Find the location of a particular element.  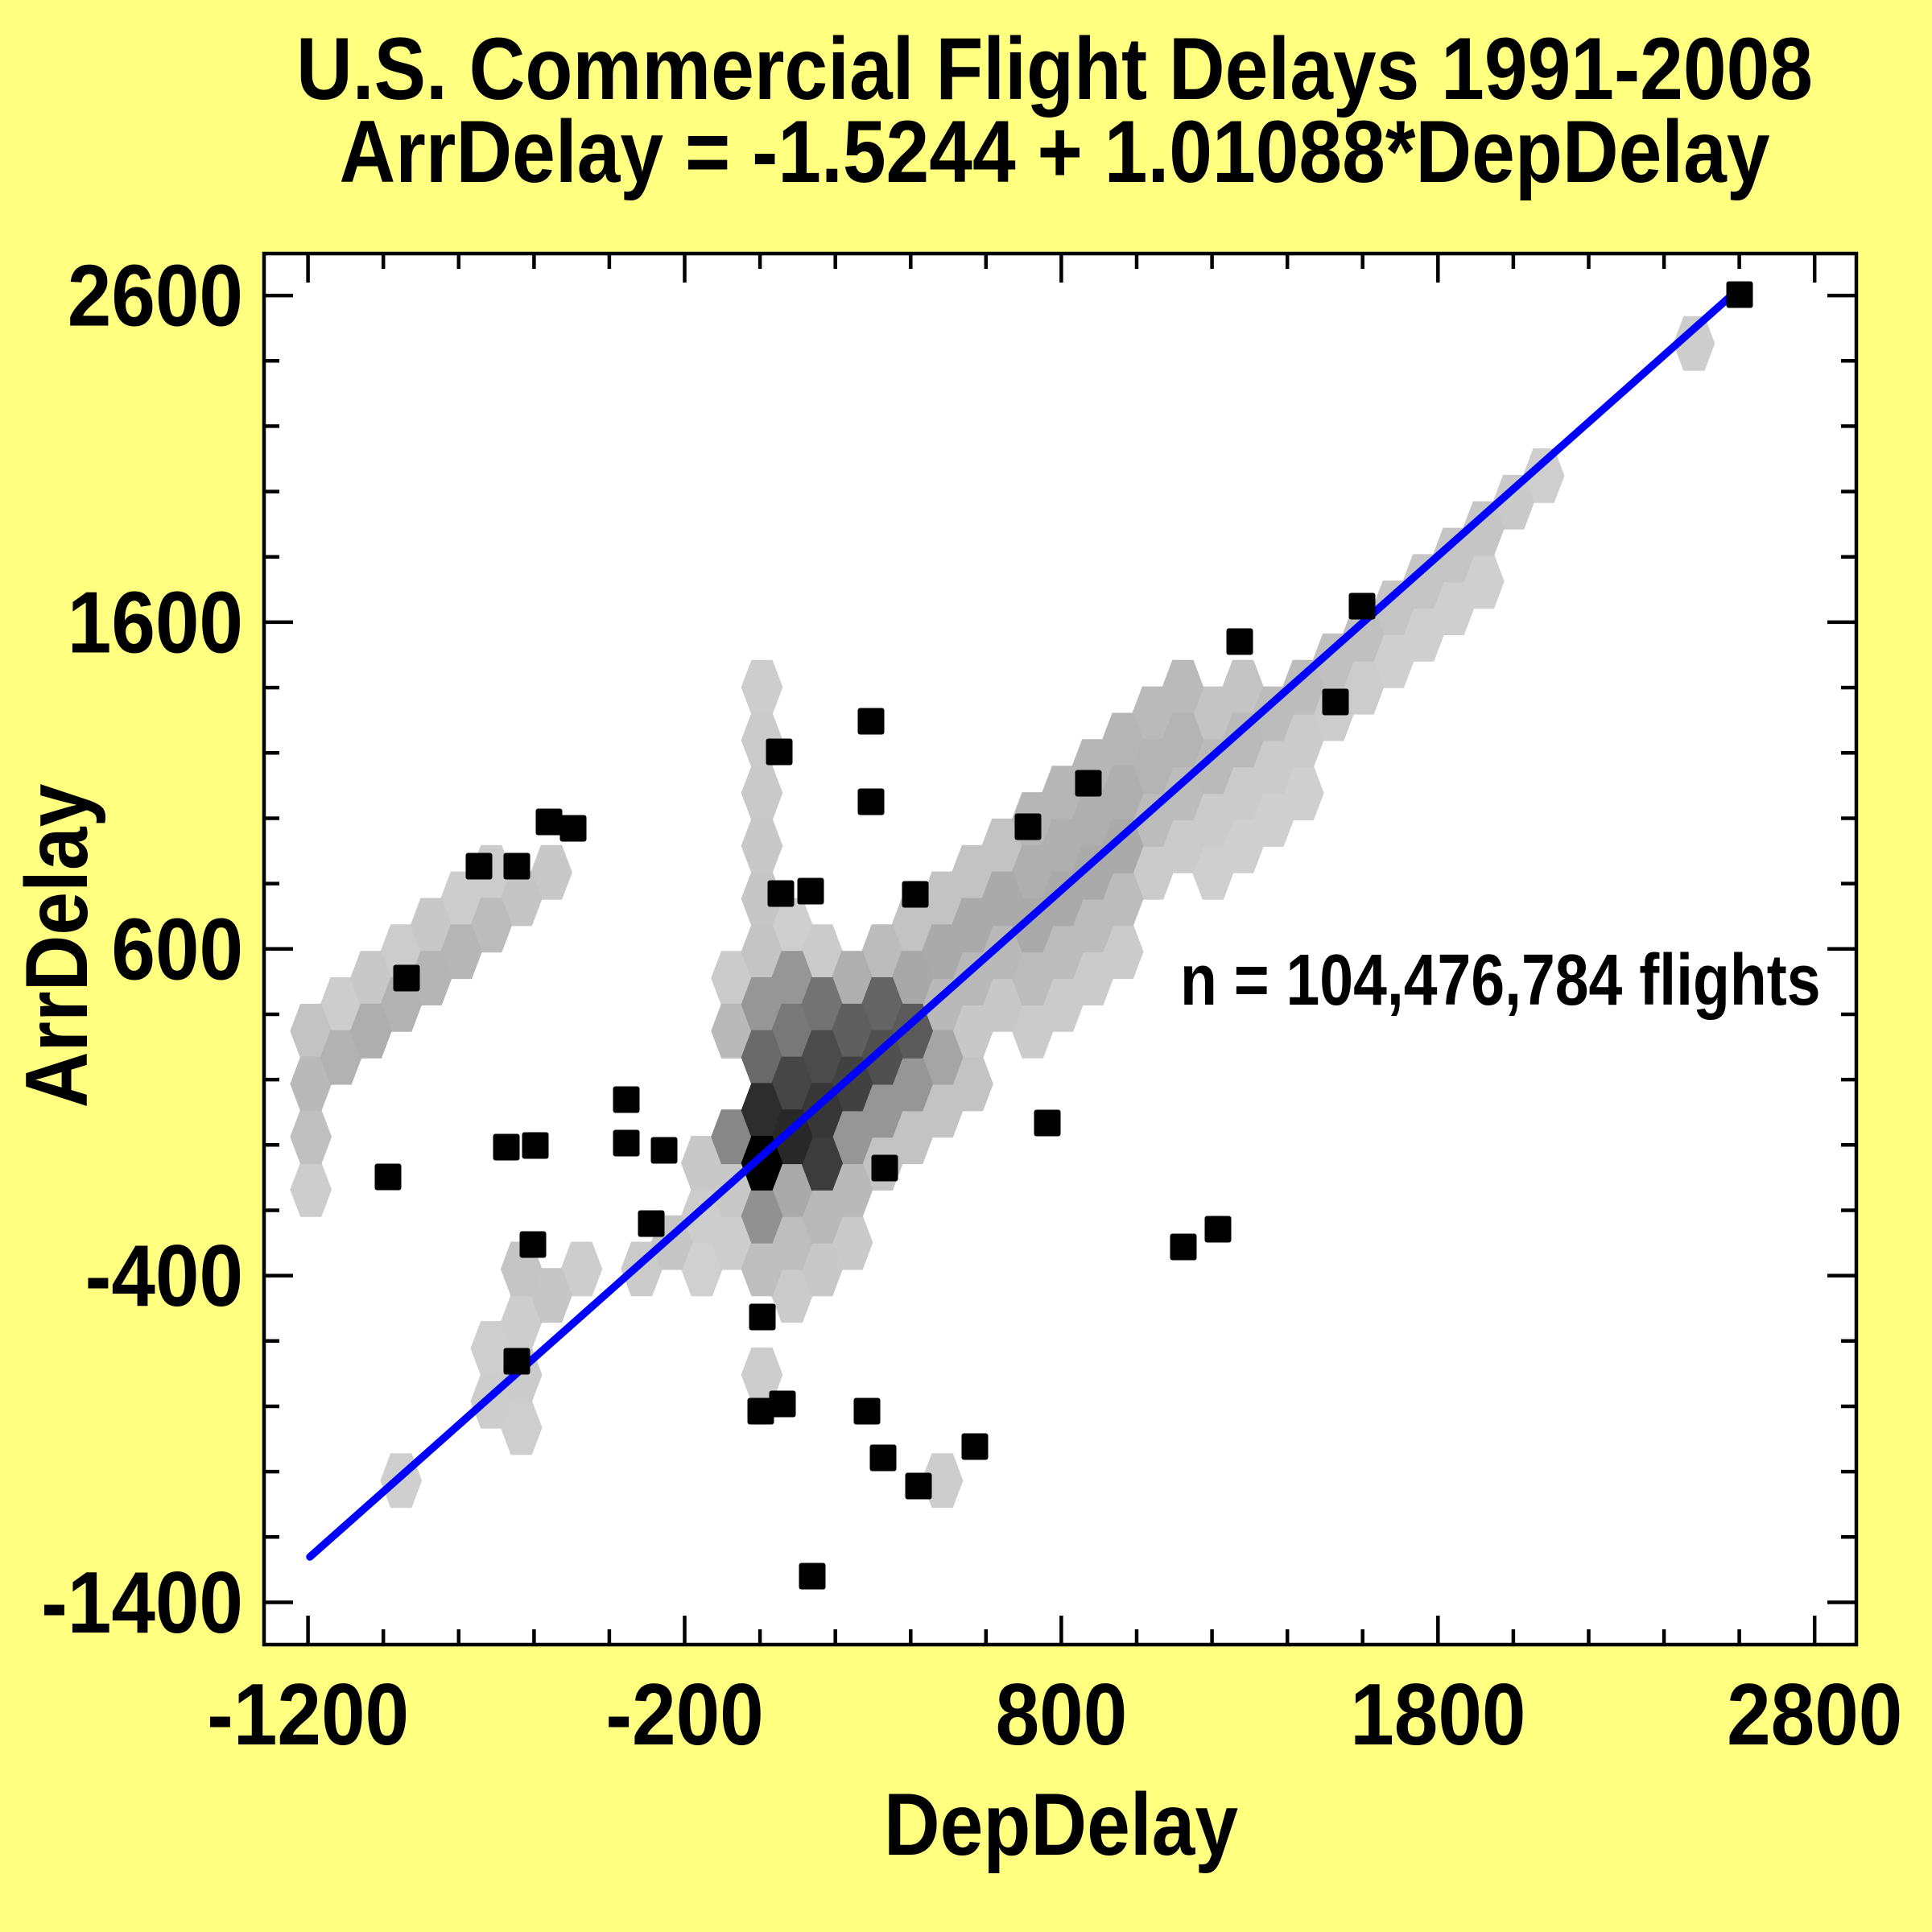

svg-text: -200 is located at coordinates (684, 1714).